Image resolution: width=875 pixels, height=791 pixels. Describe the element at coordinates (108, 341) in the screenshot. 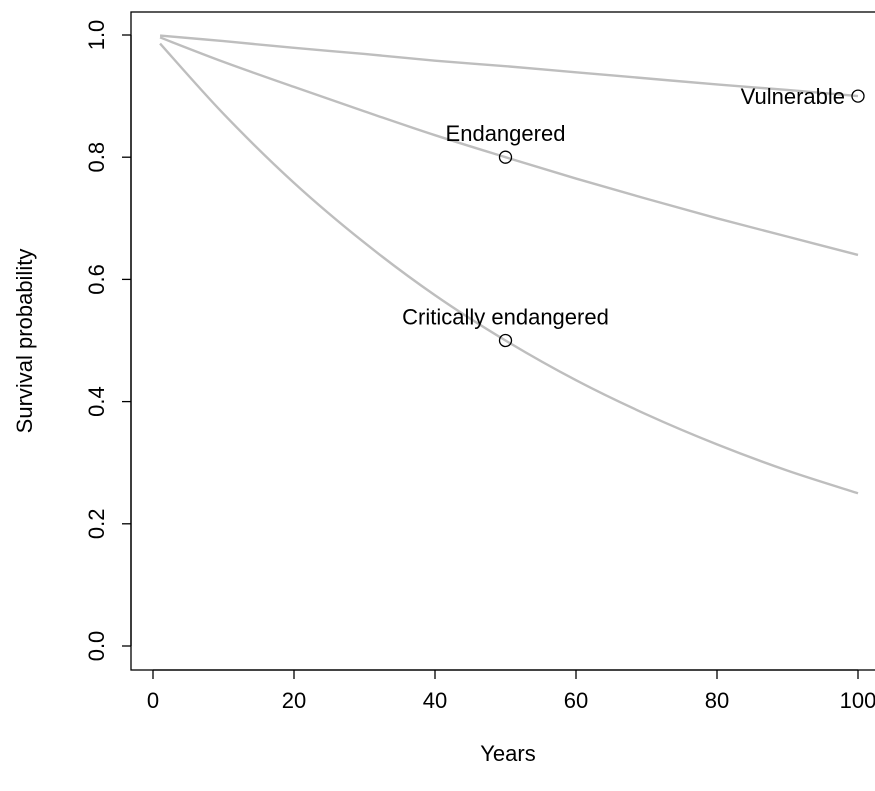

I see `y-axis: 0.0 0.2 0.4 0.6 0.8 1.0` at that location.